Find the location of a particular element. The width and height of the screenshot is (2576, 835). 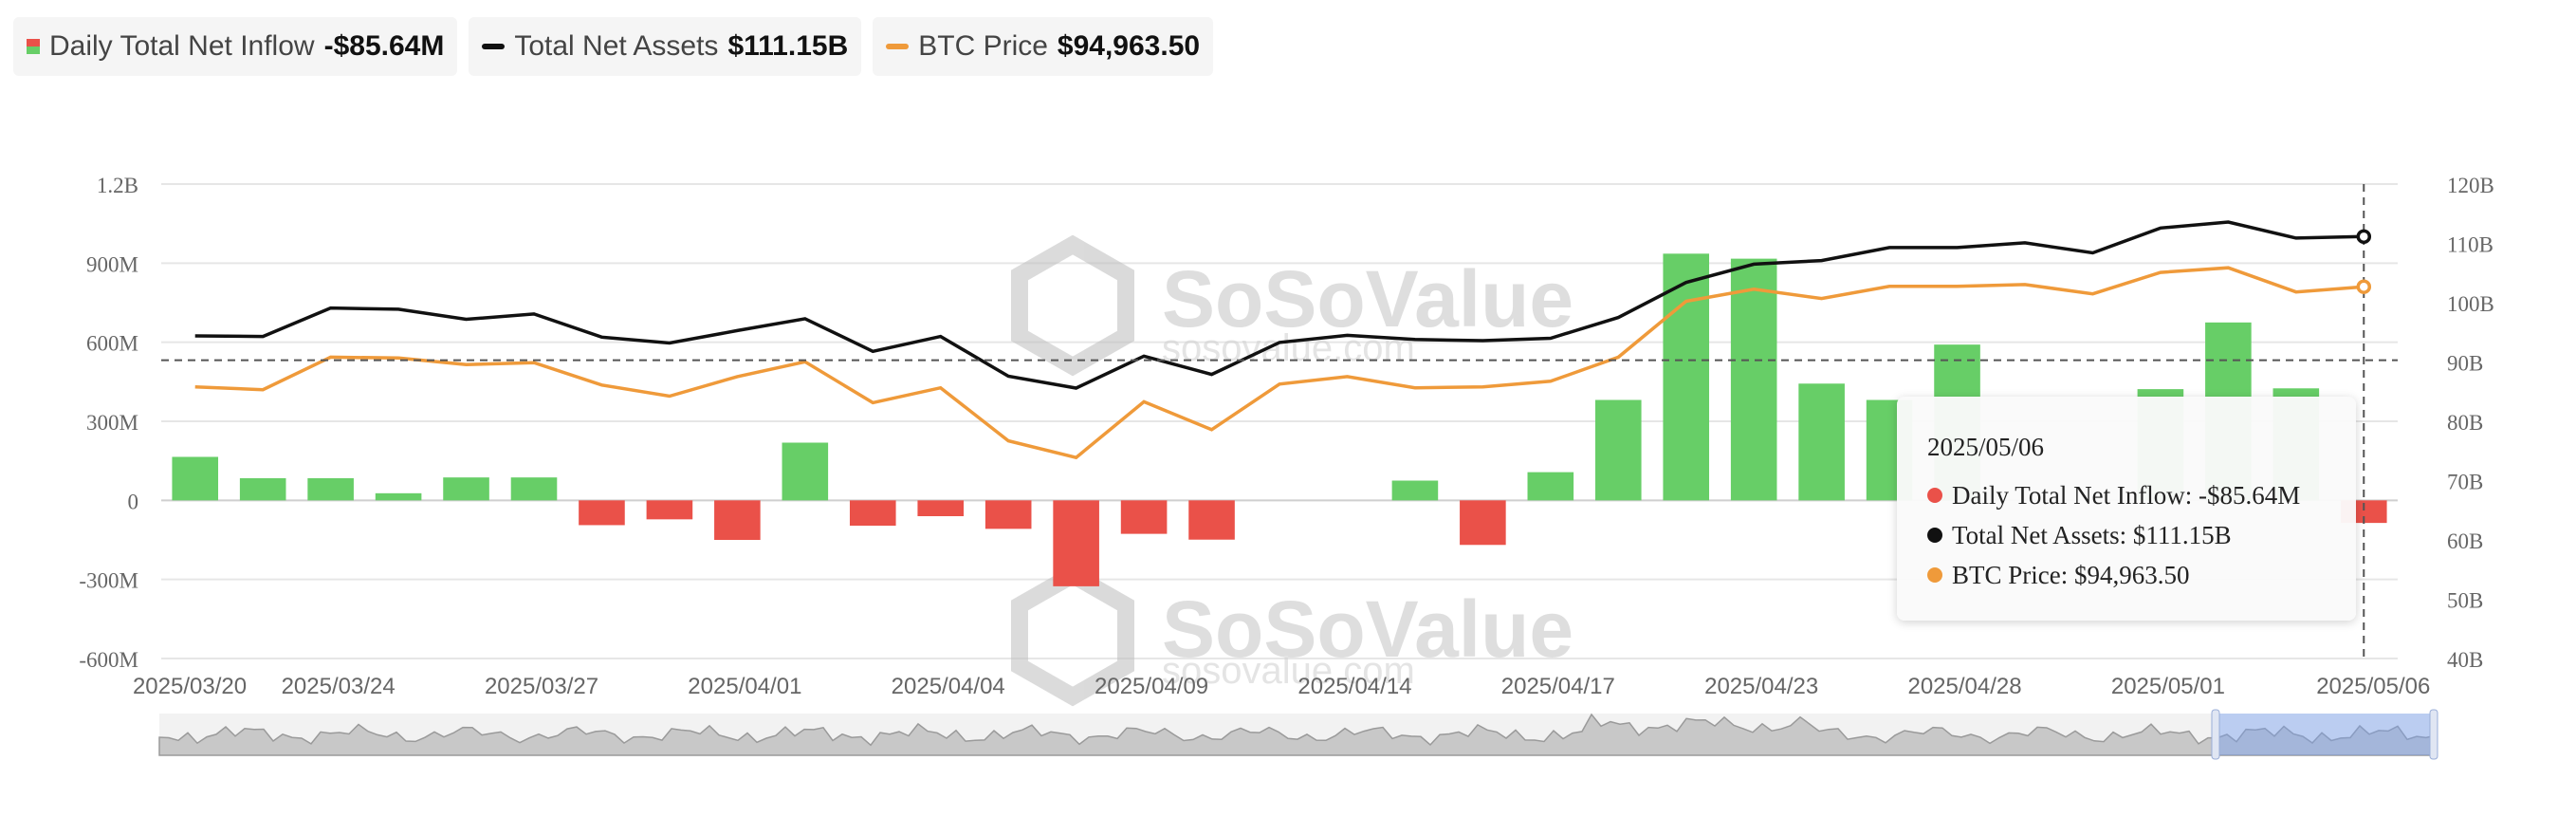

y-right-tick-label: 50B is located at coordinates (2465, 601).